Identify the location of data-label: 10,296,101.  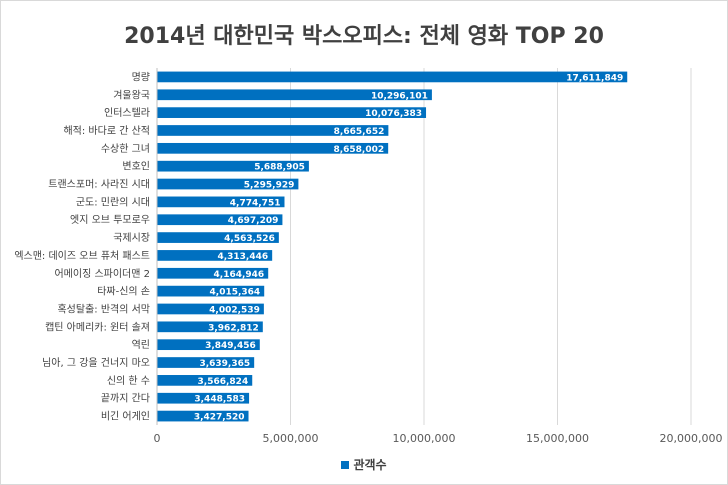
(399, 96).